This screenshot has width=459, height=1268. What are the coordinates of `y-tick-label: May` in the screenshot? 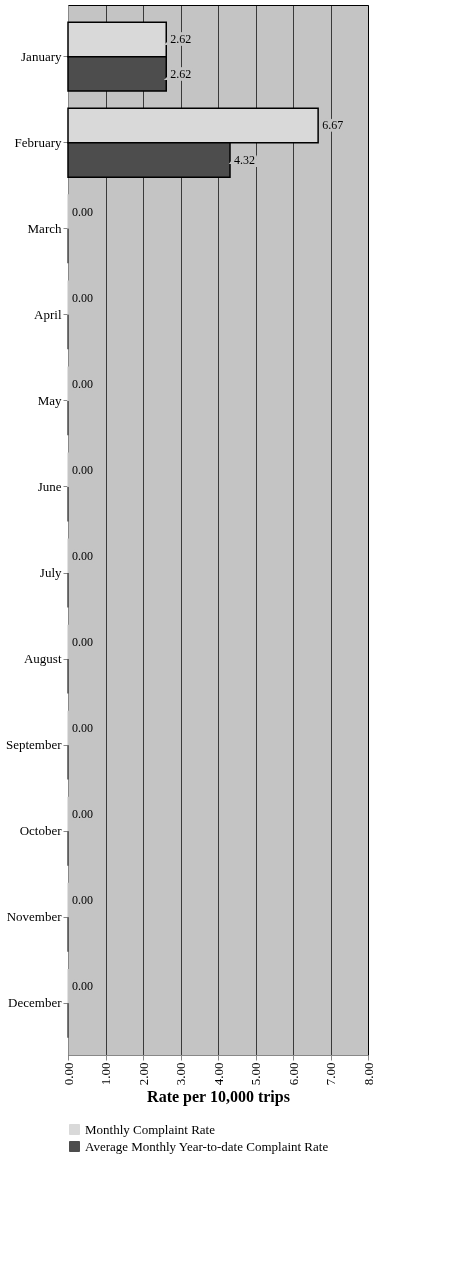 It's located at (49, 400).